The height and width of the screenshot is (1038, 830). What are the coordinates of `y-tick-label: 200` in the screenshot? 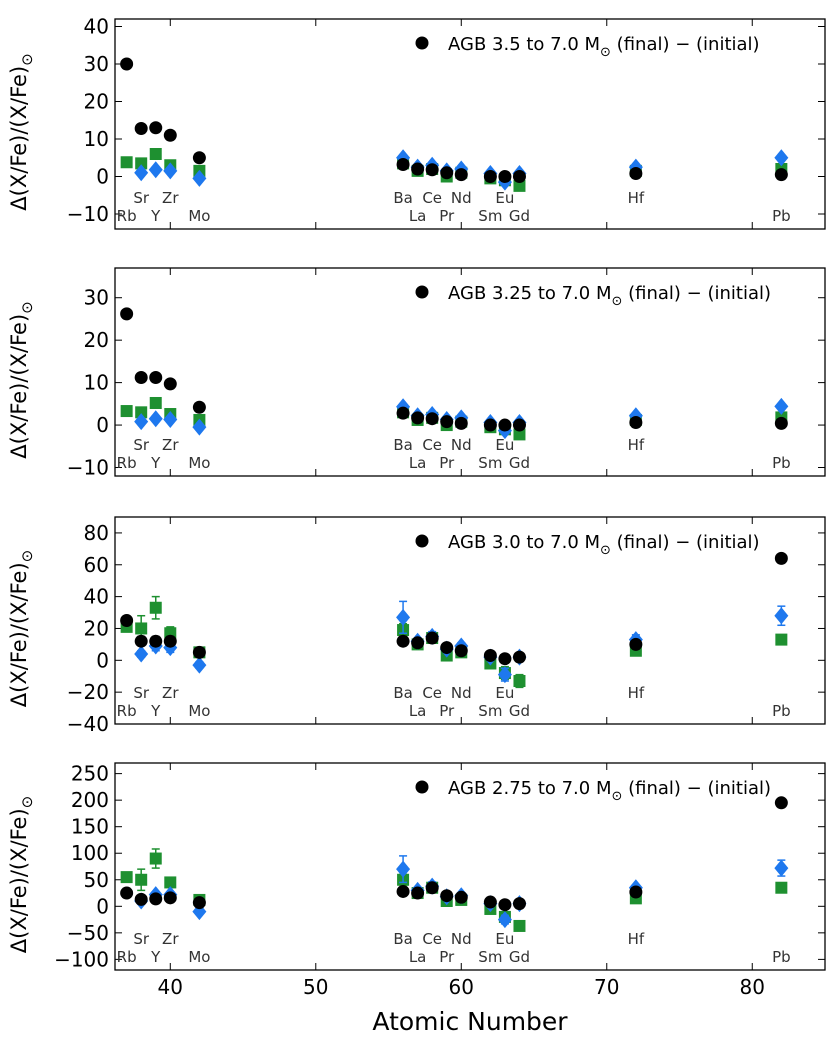 It's located at (90, 800).